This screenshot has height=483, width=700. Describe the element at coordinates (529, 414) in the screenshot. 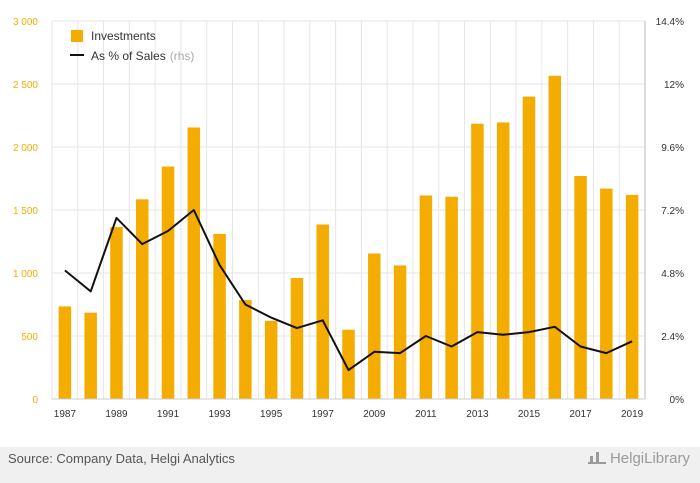

I see `x-tick-label: 2015` at that location.